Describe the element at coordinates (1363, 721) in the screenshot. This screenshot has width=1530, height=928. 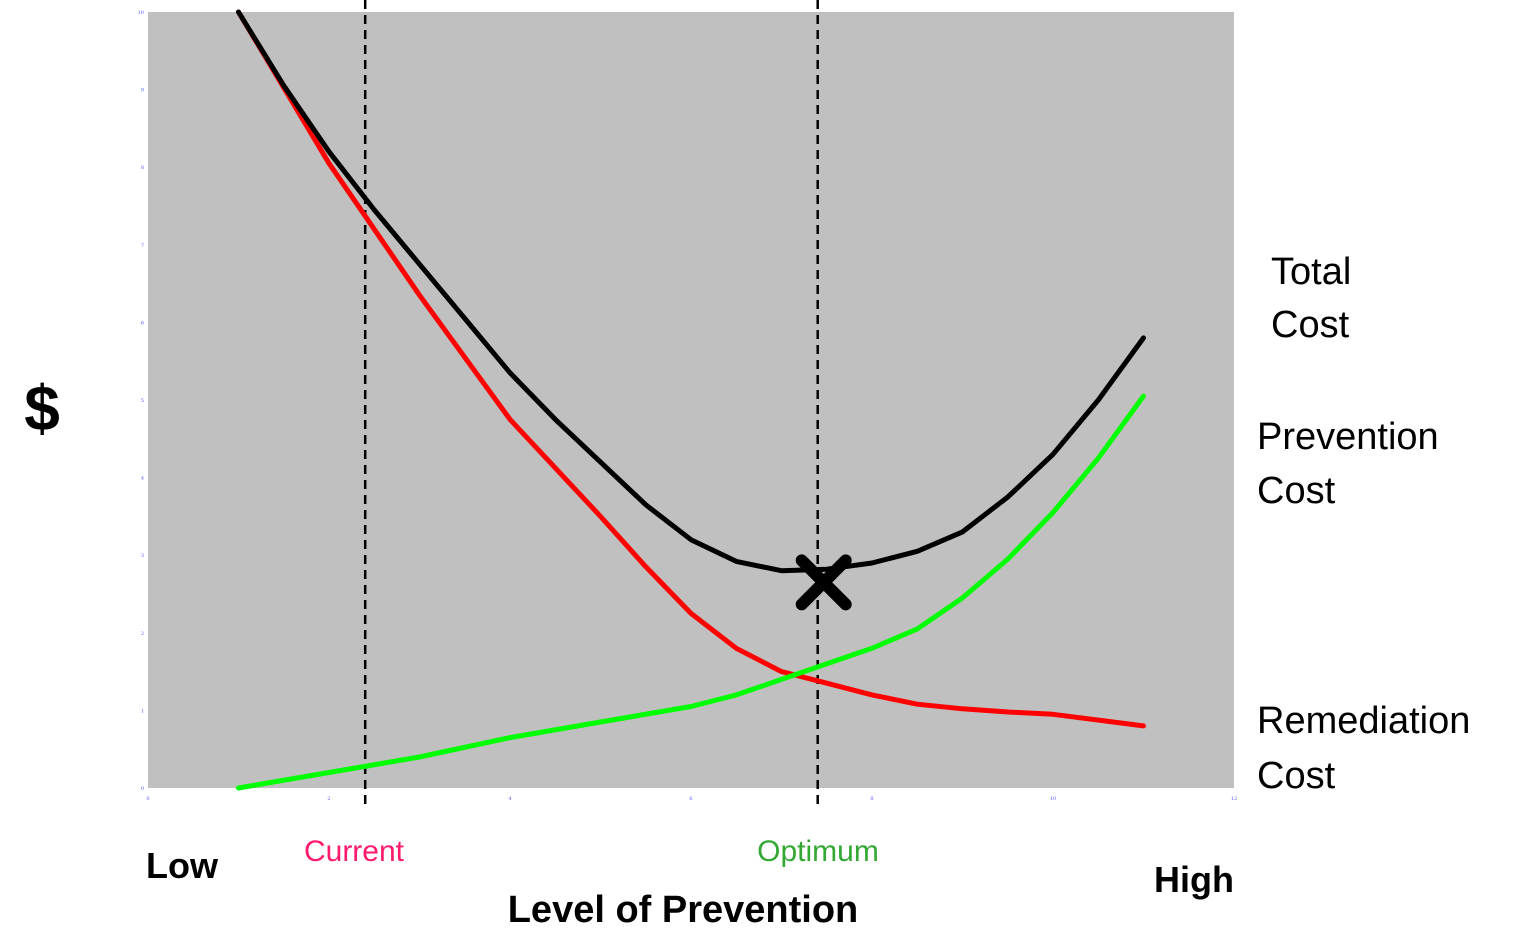
I see `legend-remediation-cost-line1: Remediation` at that location.